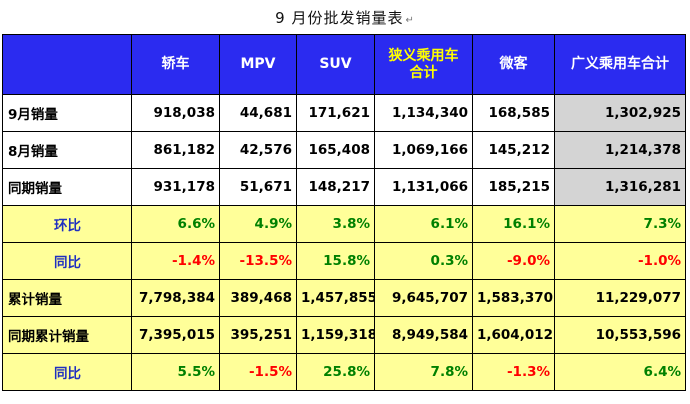 This screenshot has width=690, height=404. What do you see at coordinates (67, 113) in the screenshot?
I see `row-label: 9月销量` at bounding box center [67, 113].